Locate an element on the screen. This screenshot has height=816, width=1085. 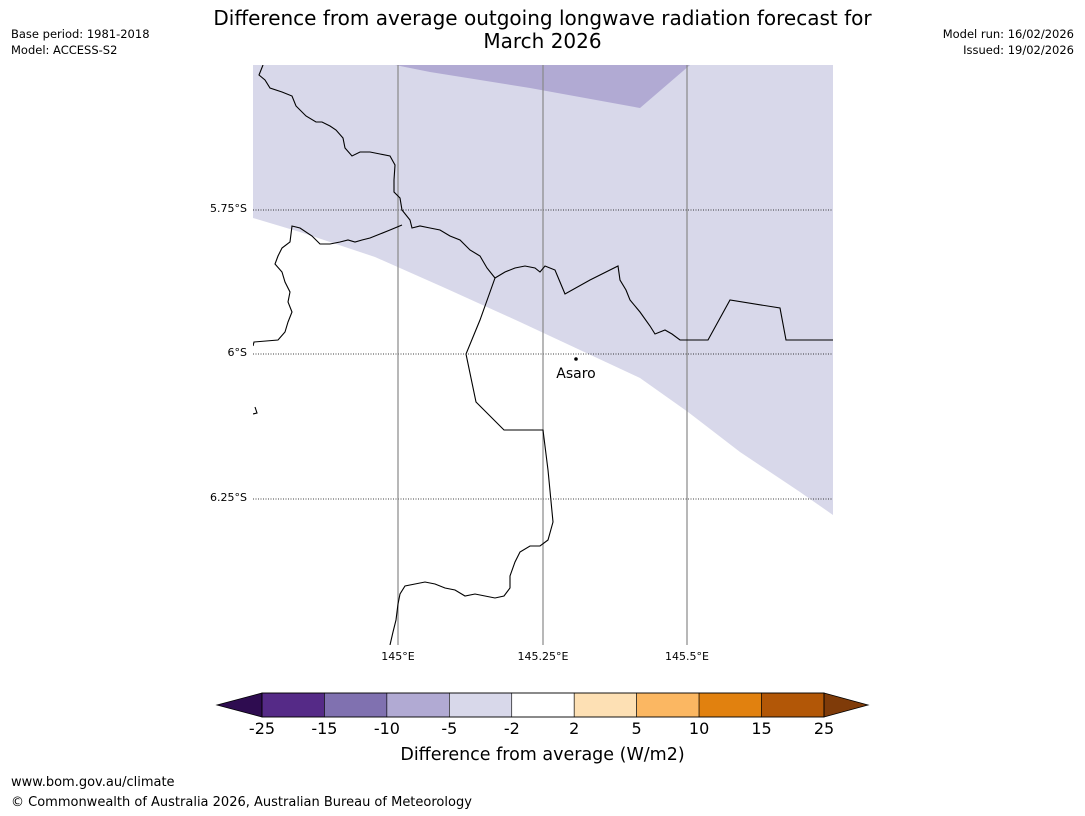
lat-label-6-25: 6.25°S is located at coordinates (228, 497).